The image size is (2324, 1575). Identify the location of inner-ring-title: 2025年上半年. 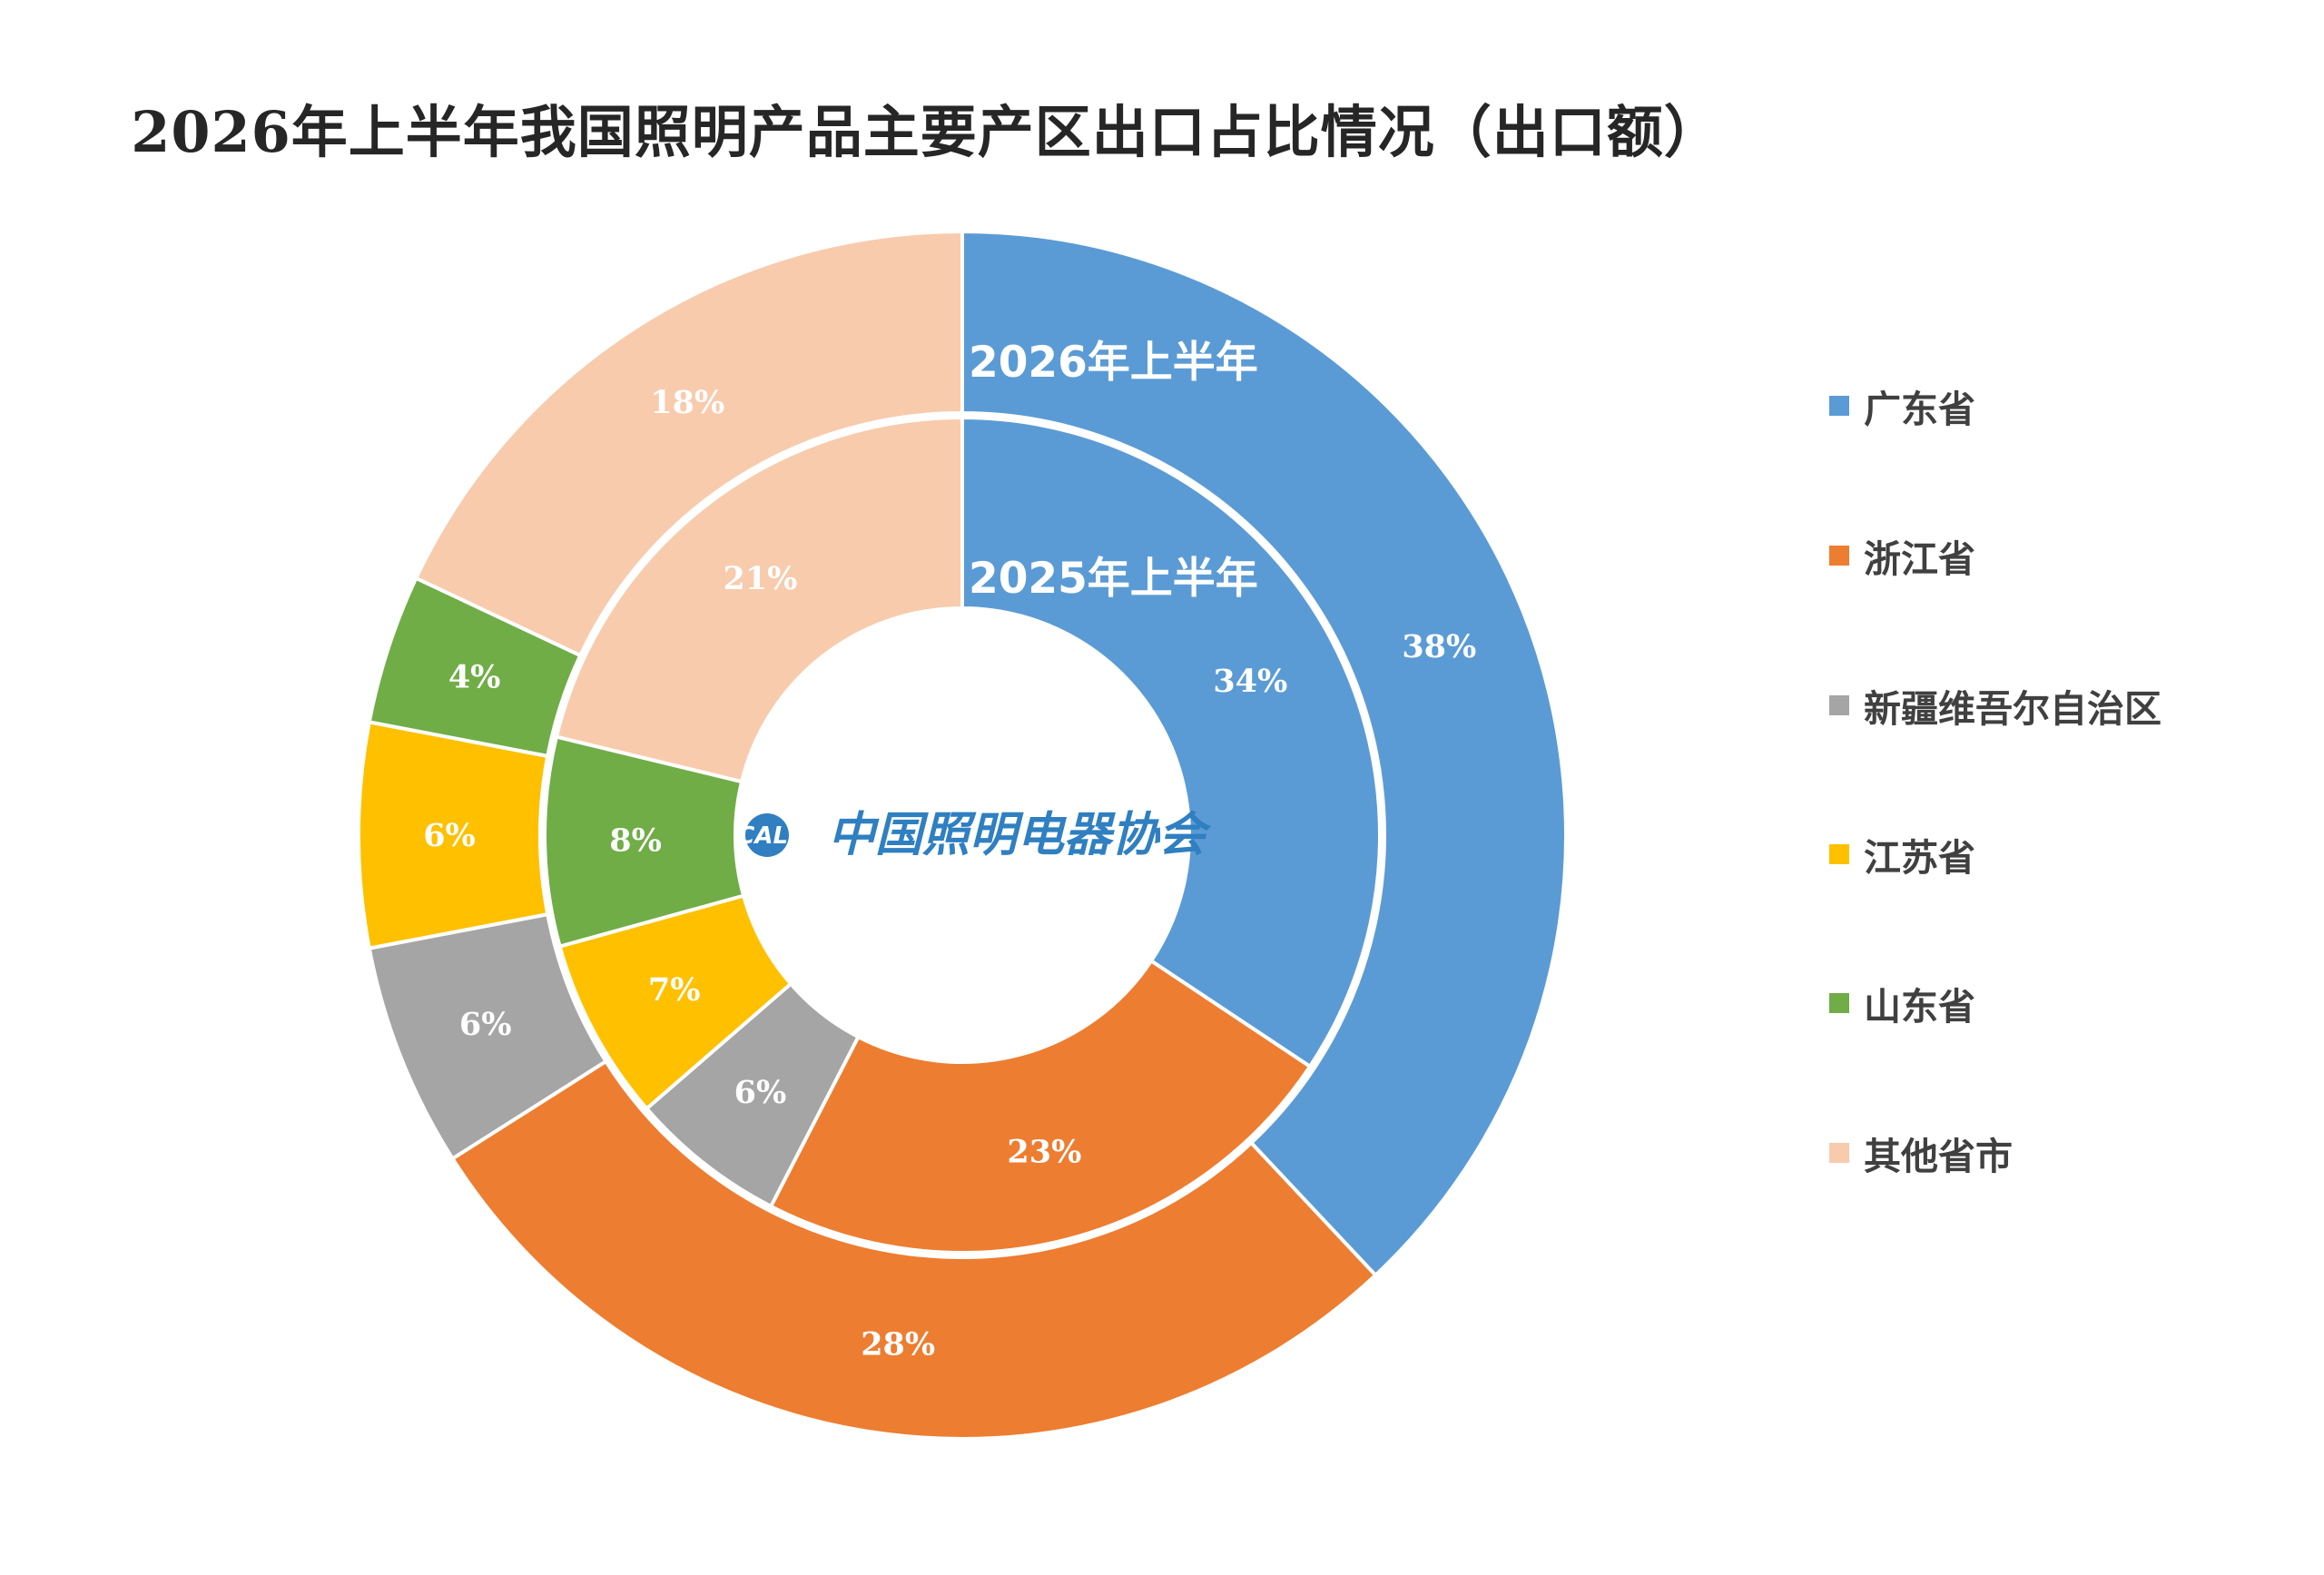
(1113, 579).